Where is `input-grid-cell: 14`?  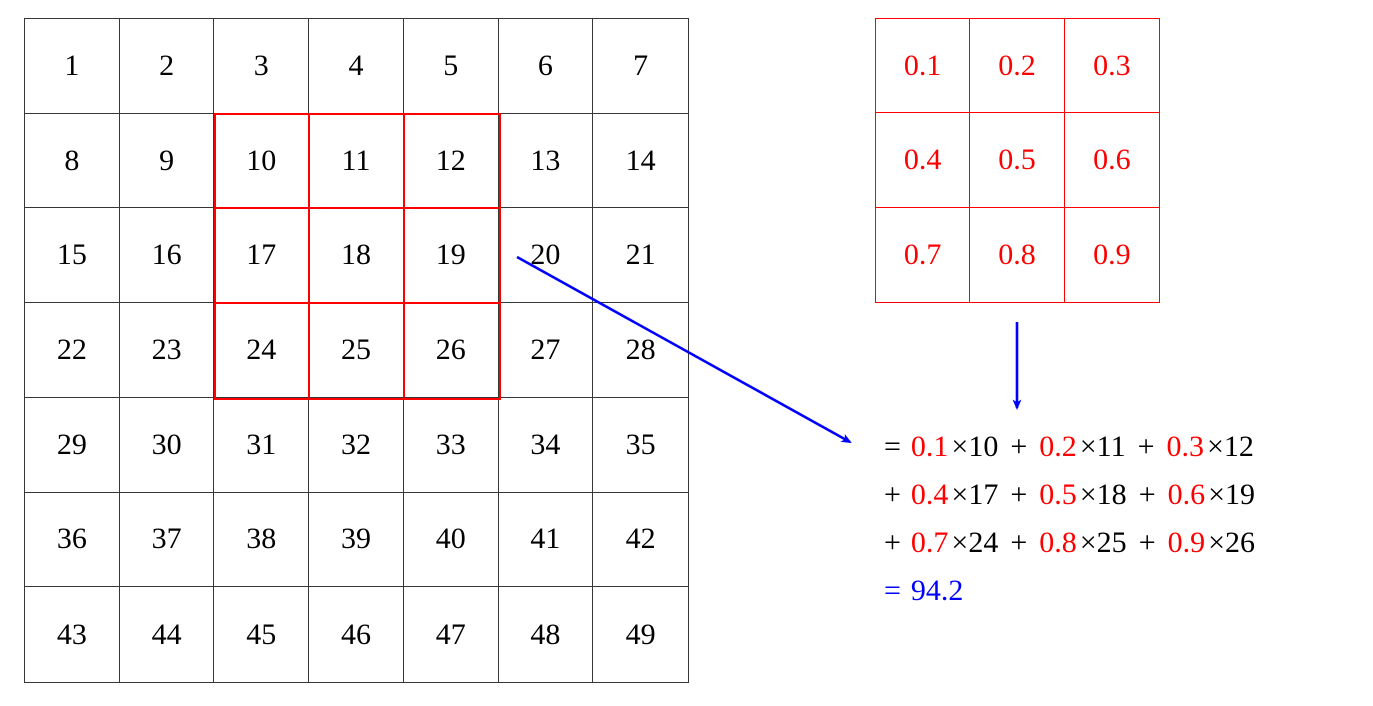
input-grid-cell: 14 is located at coordinates (640, 161).